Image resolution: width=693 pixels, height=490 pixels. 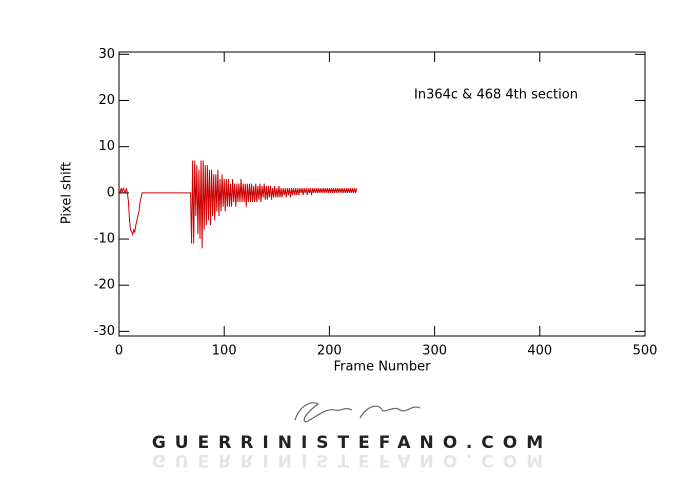 I want to click on x-tick-label: 300, so click(x=434, y=351).